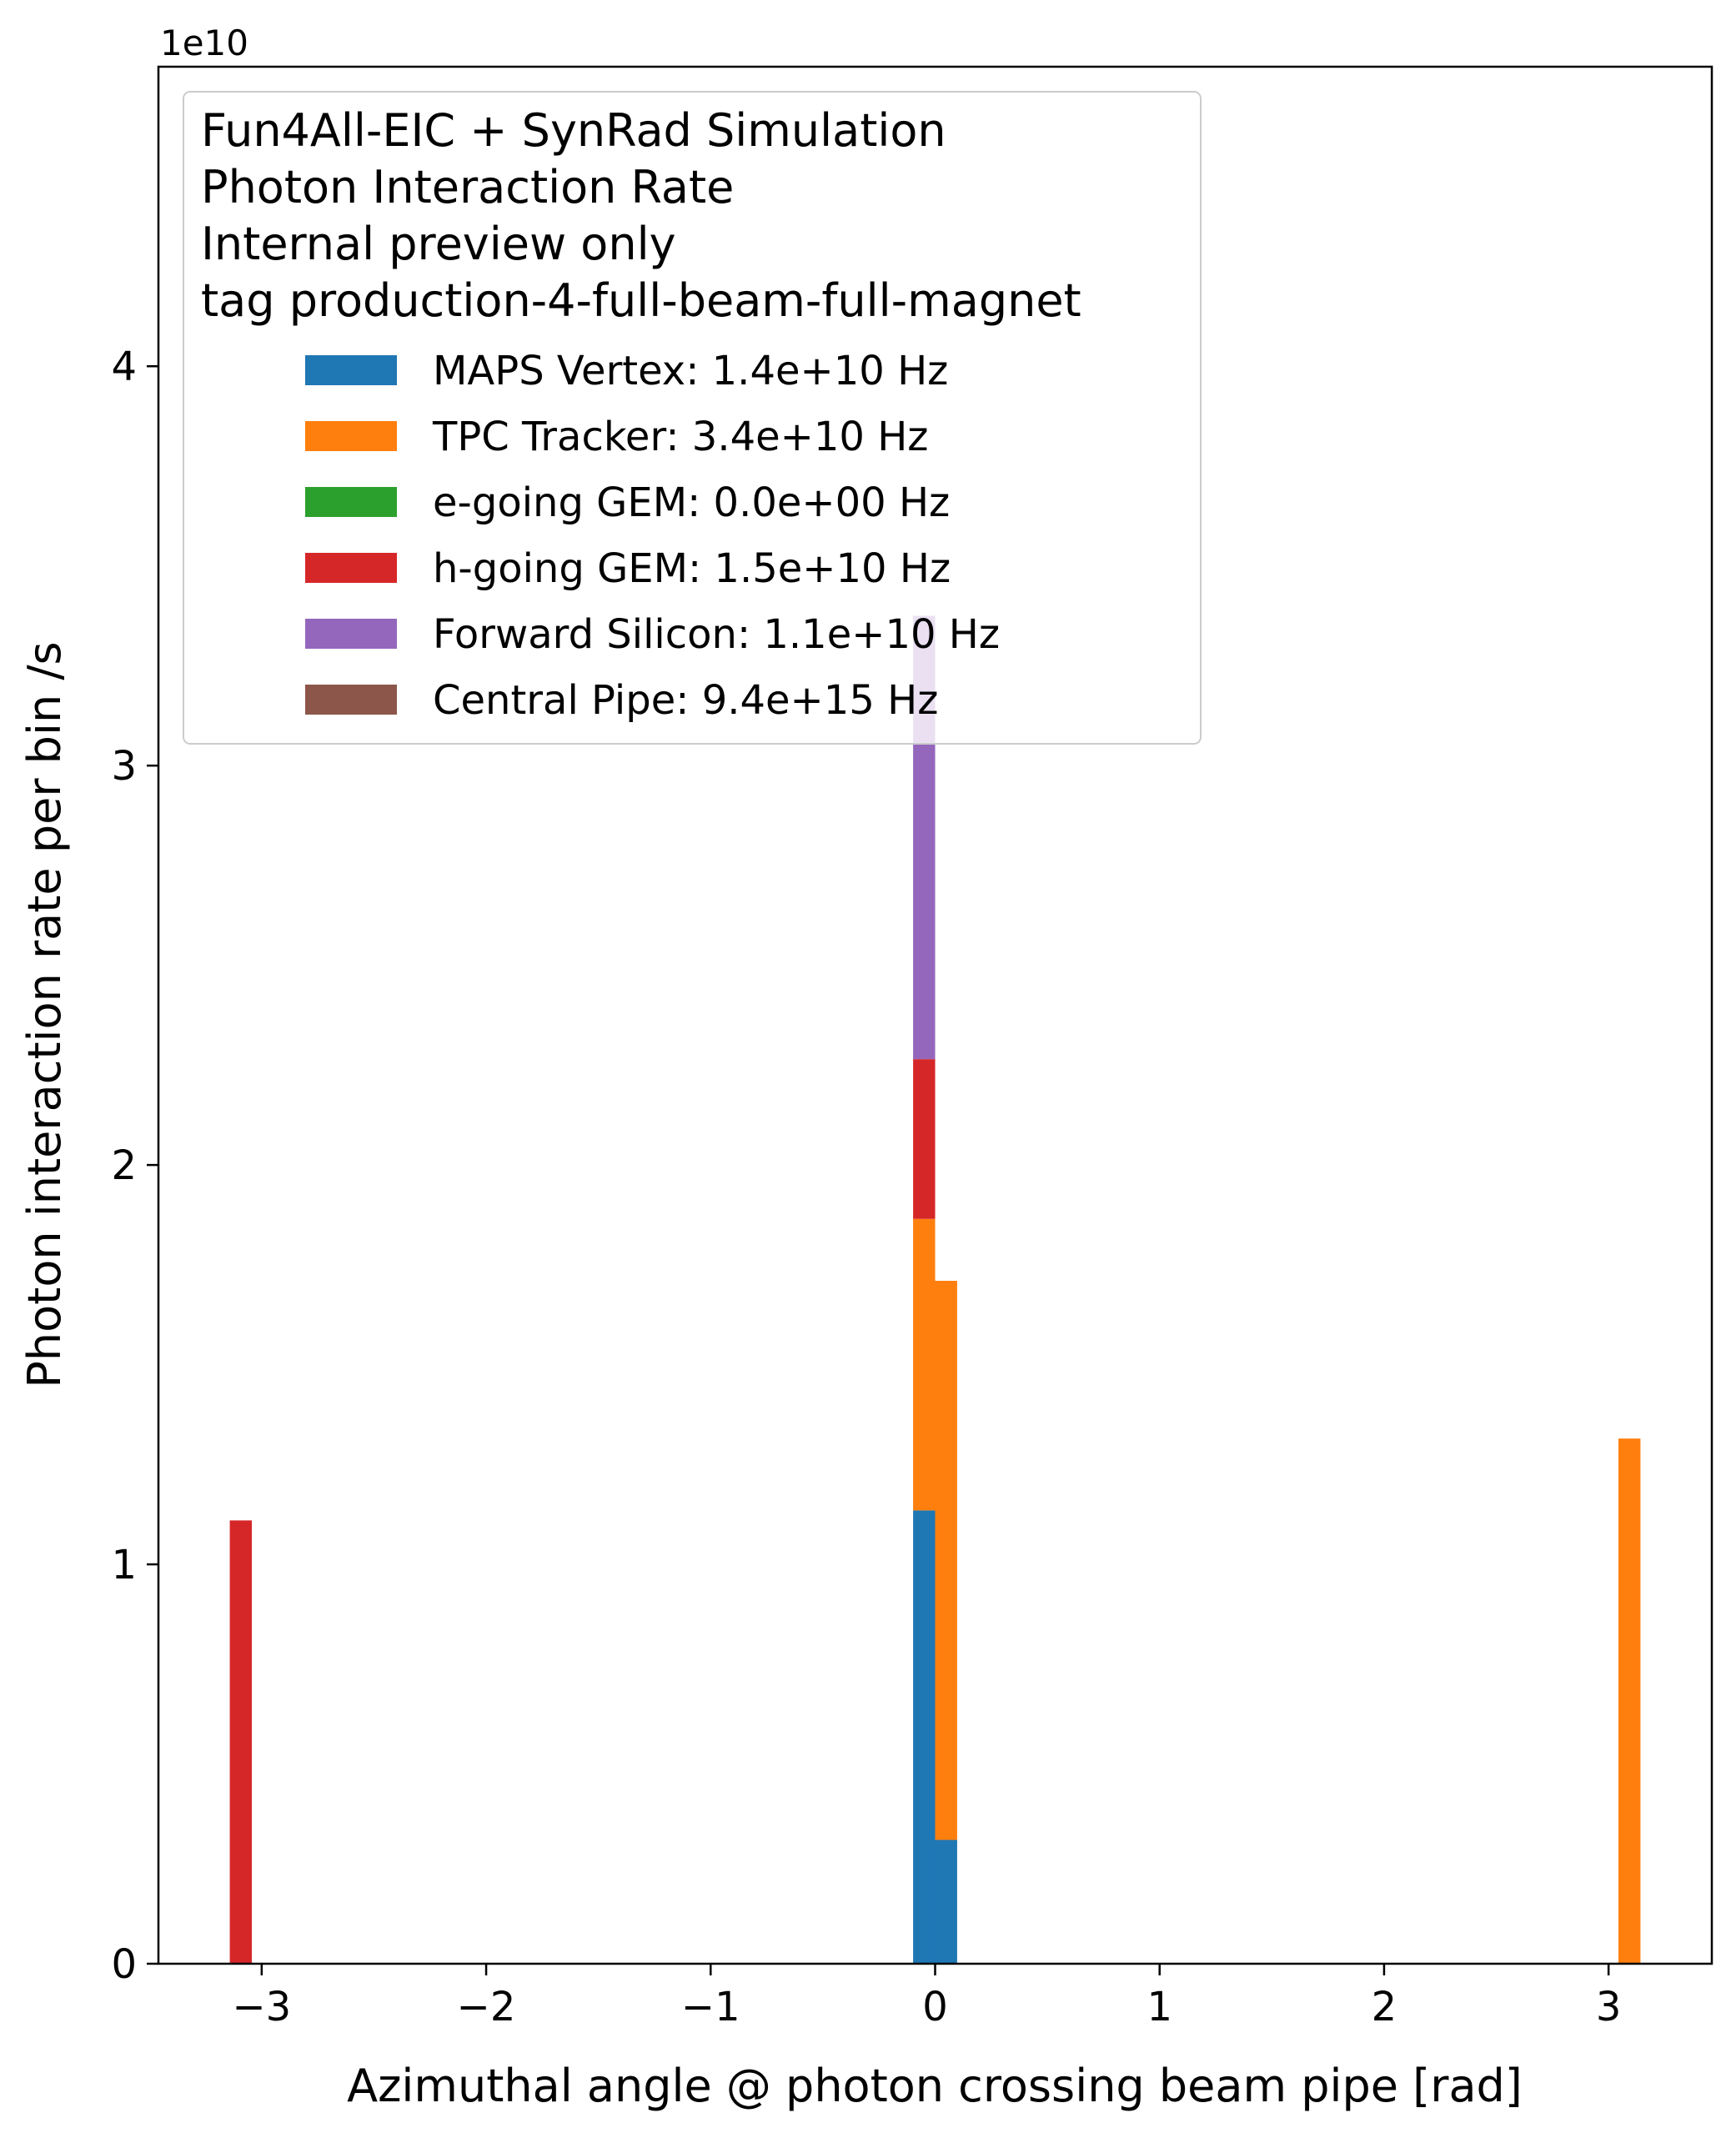 Image resolution: width=1736 pixels, height=2133 pixels. I want to click on x-tick-label: 0, so click(935, 2007).